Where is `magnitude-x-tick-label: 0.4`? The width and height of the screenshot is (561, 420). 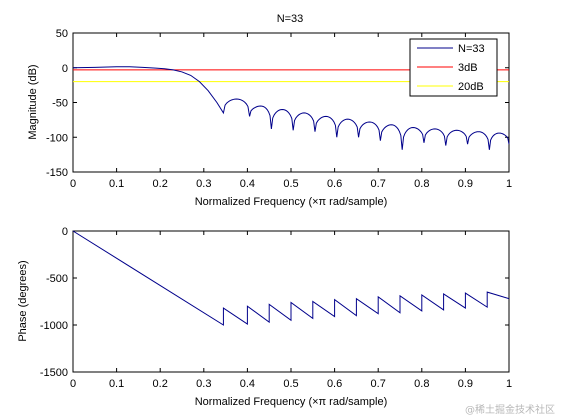 magnitude-x-tick-label: 0.4 is located at coordinates (247, 184).